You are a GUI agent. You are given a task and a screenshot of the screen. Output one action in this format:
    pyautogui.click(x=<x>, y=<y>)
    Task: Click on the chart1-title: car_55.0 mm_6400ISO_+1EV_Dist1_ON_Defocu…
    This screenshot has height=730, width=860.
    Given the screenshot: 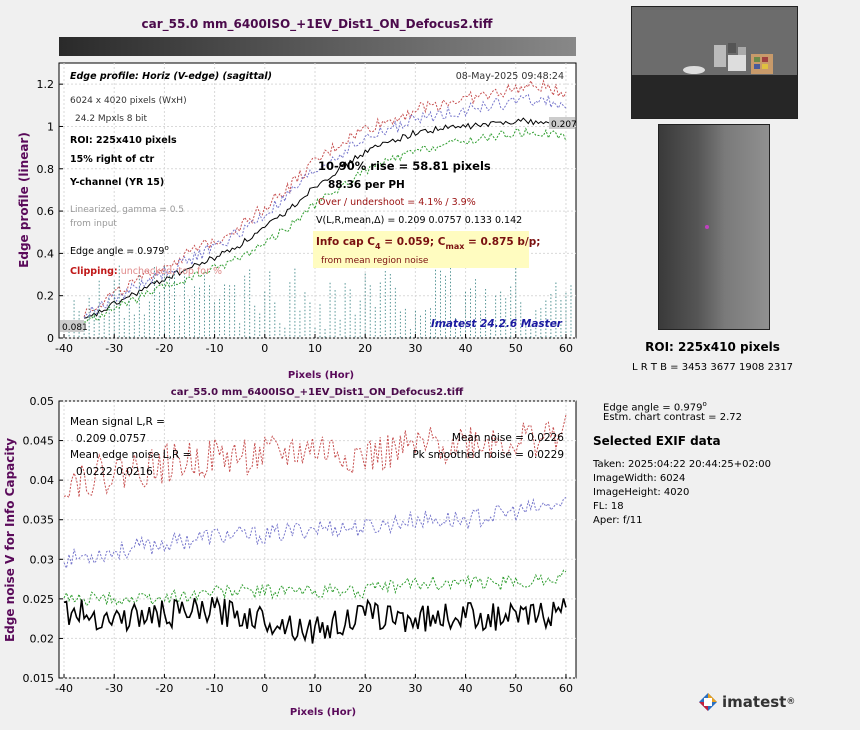 What is the action you would take?
    pyautogui.click(x=317, y=24)
    